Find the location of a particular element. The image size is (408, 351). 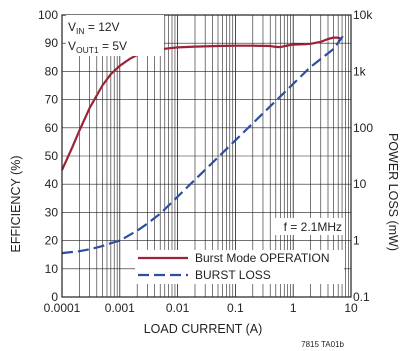

y-tick-label: 90 is located at coordinates (52, 43).